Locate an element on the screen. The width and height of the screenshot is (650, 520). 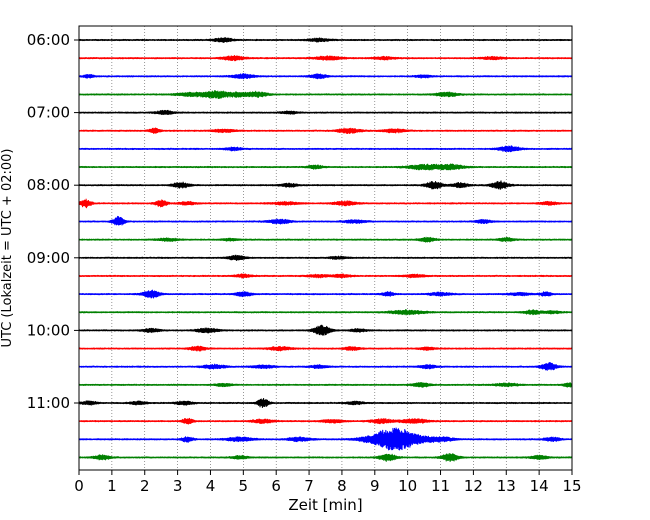
x-tick-label: 13 is located at coordinates (506, 486).